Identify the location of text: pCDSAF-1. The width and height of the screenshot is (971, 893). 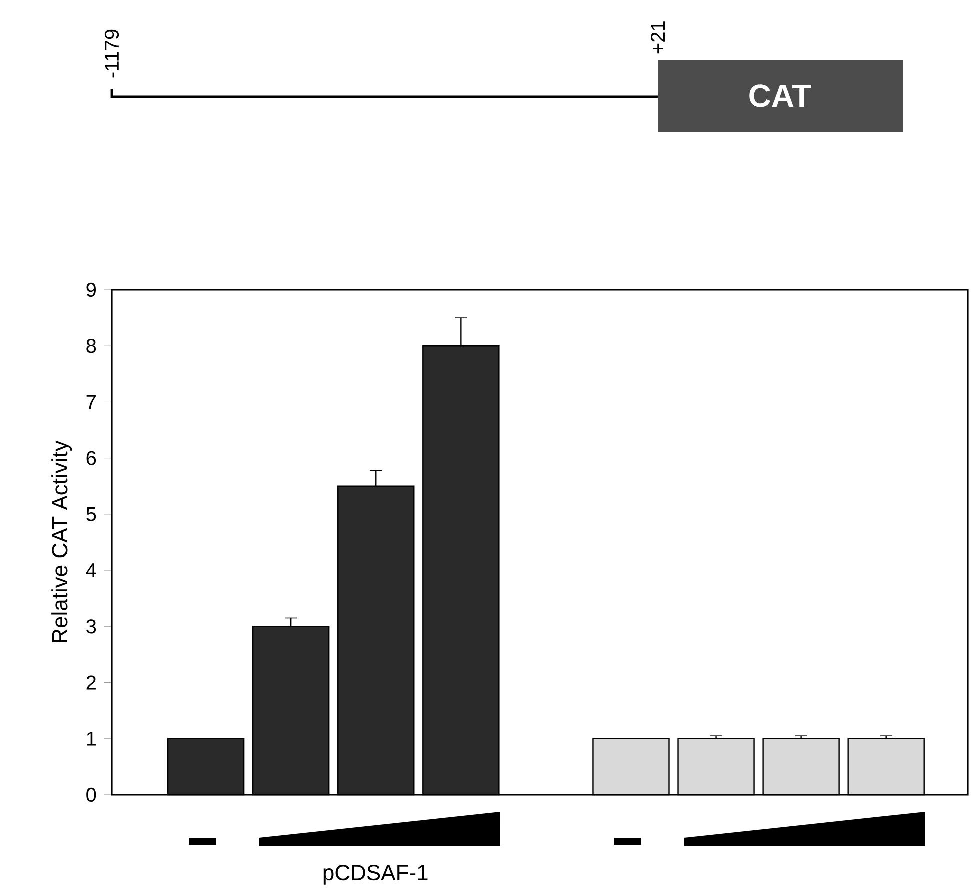
(376, 875).